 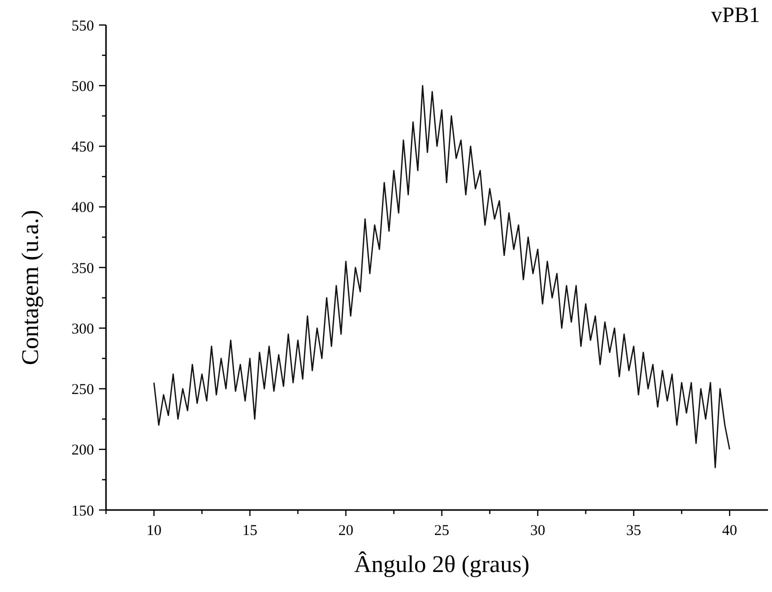 What do you see at coordinates (442, 531) in the screenshot?
I see `x-tick-label: 25` at bounding box center [442, 531].